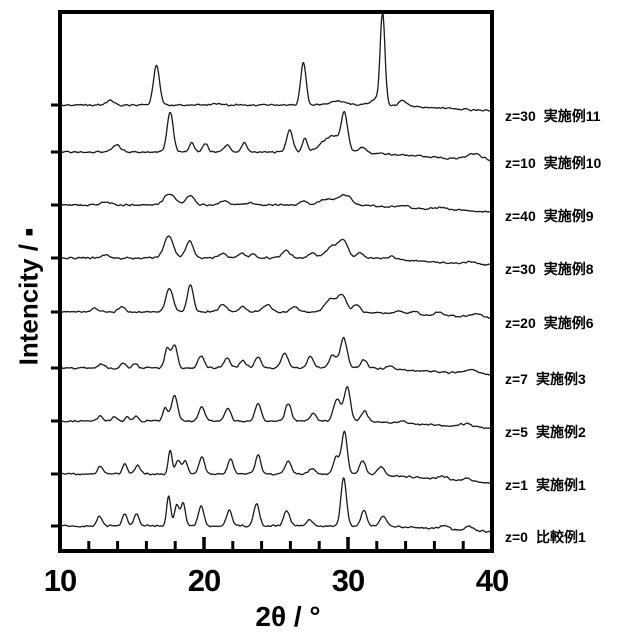 The height and width of the screenshot is (640, 640). Describe the element at coordinates (572, 116) in the screenshot. I see `trace-example-name: 実施例11` at that location.